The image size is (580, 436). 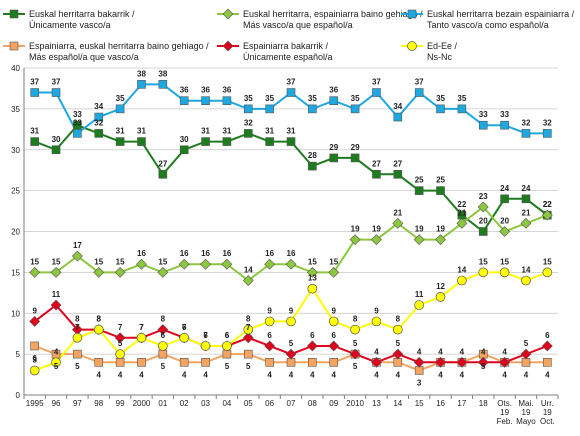 I want to click on data-label: 27, so click(x=397, y=163).